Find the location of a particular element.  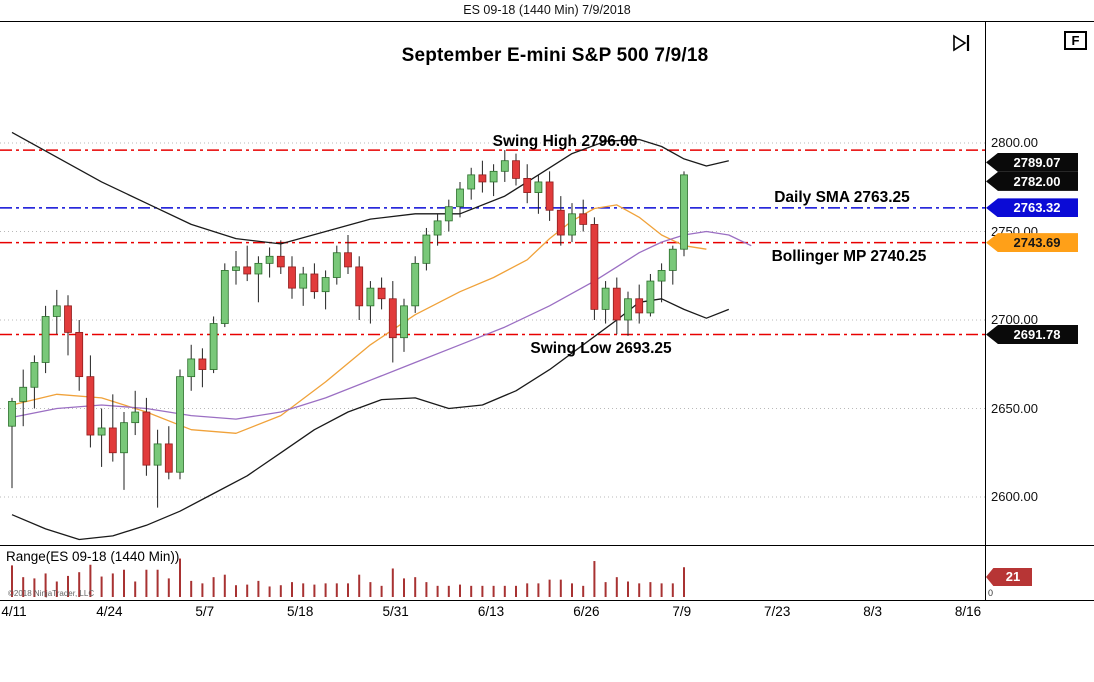

price-marker-badge: 2743.69 is located at coordinates (1032, 243).